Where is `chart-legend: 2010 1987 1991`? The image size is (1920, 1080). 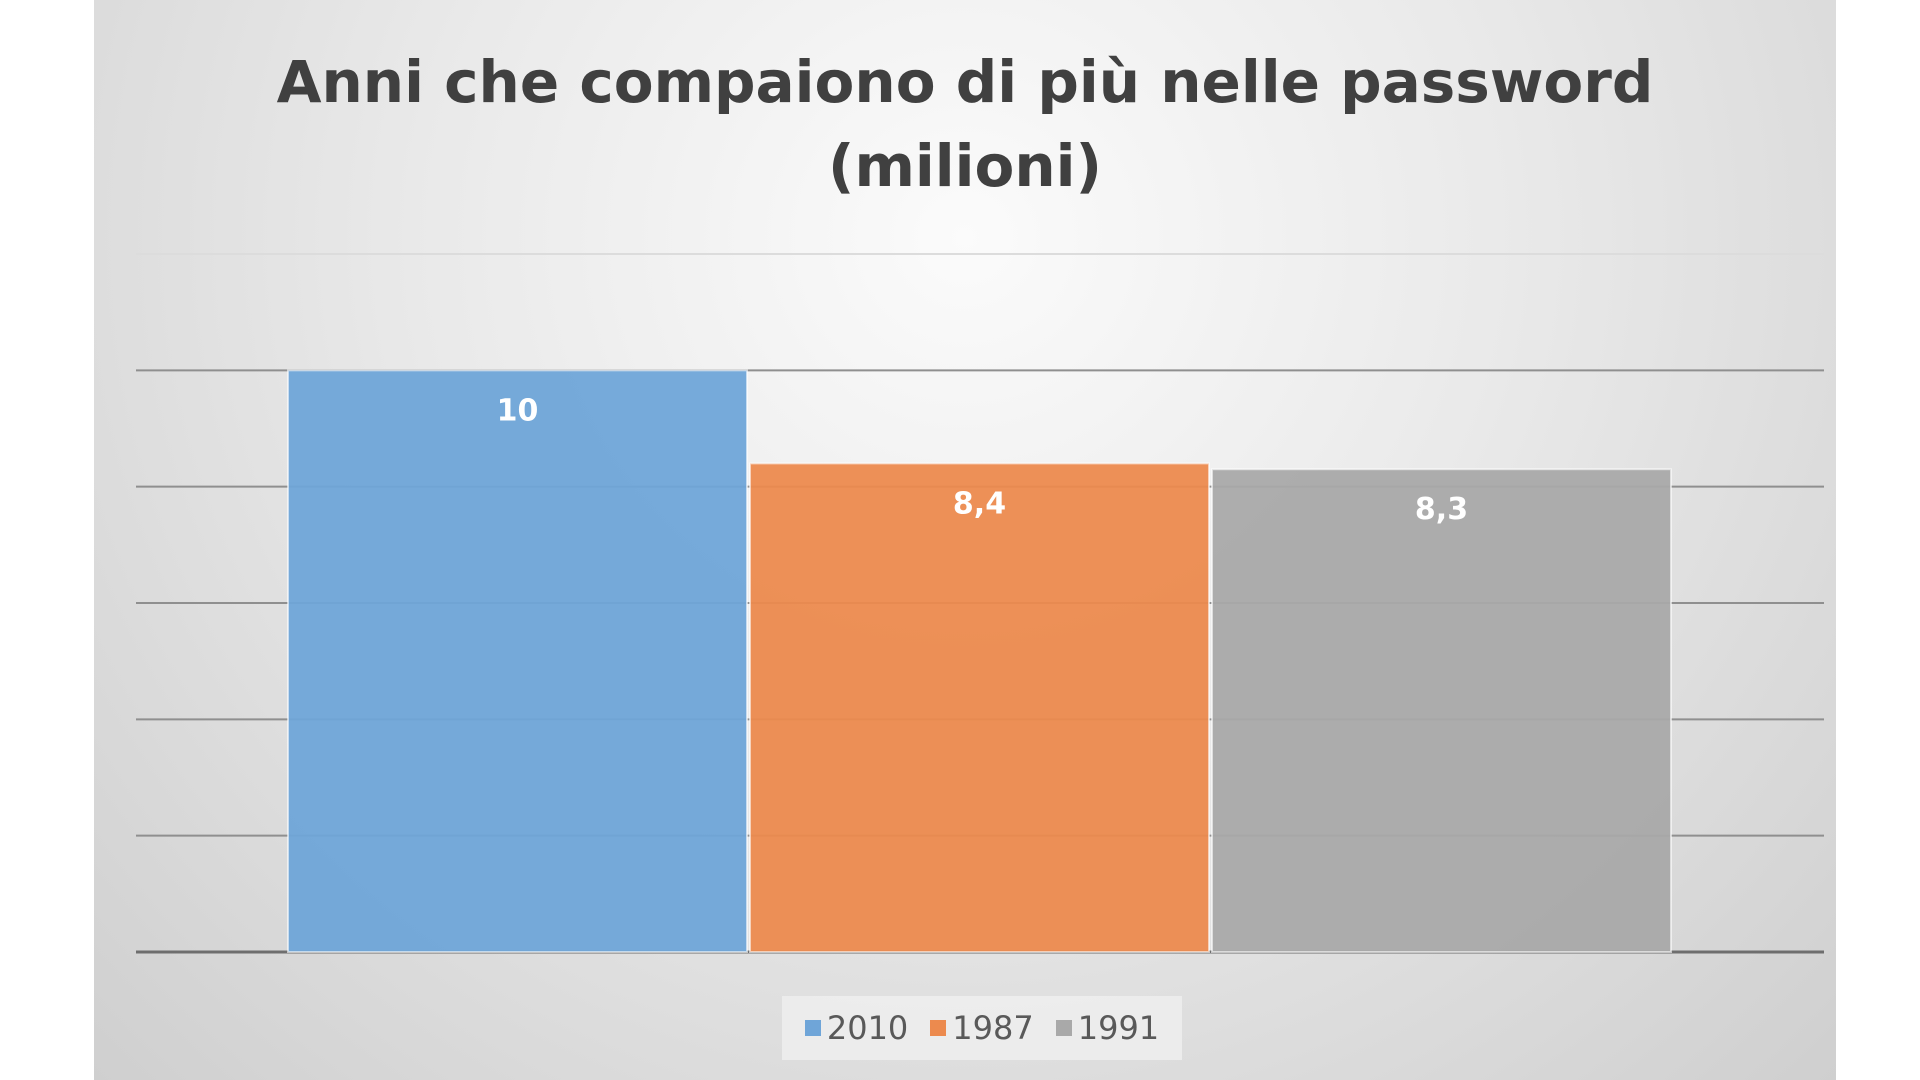
chart-legend: 2010 1987 1991 is located at coordinates (982, 1028).